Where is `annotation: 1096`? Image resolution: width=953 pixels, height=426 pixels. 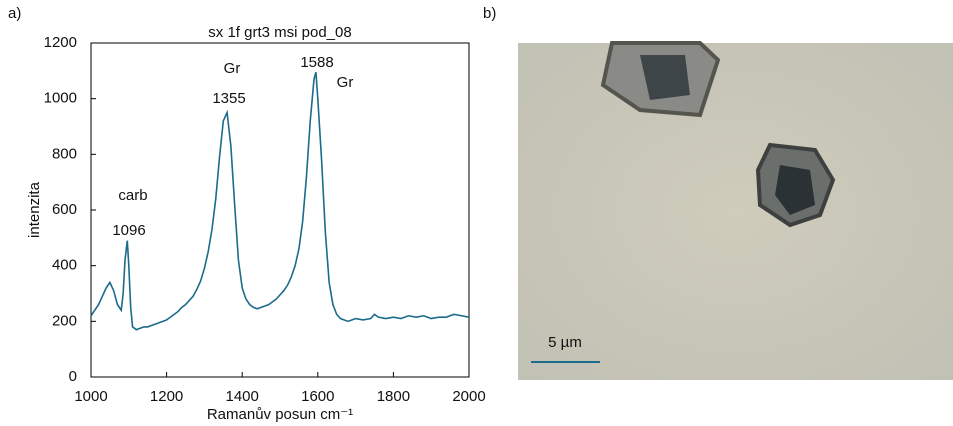
annotation: 1096 is located at coordinates (128, 230).